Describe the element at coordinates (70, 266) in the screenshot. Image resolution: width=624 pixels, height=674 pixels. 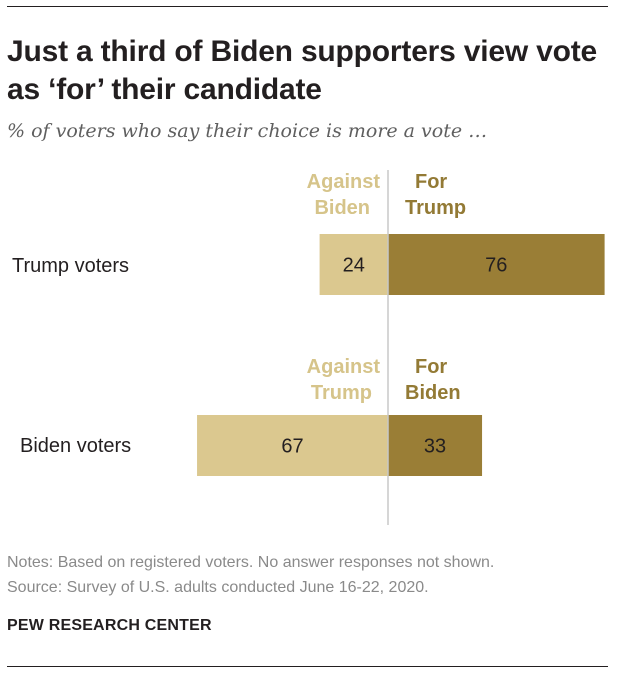
I see `row-label: Trump voters` at that location.